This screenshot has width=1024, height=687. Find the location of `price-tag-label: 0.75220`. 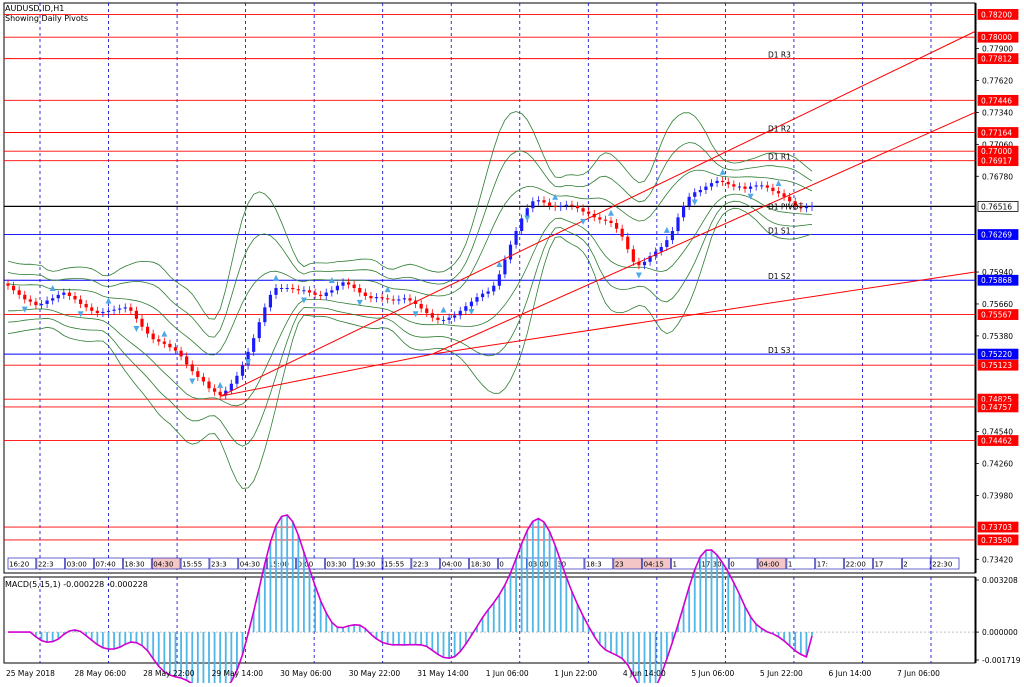

price-tag-label: 0.75220 is located at coordinates (996, 354).